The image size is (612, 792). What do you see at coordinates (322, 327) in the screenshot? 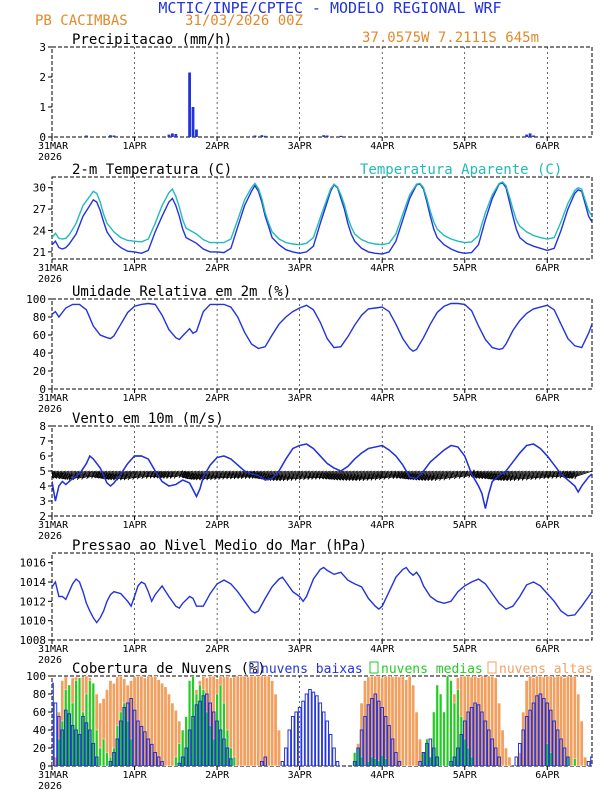
I see `plot-area` at bounding box center [322, 327].